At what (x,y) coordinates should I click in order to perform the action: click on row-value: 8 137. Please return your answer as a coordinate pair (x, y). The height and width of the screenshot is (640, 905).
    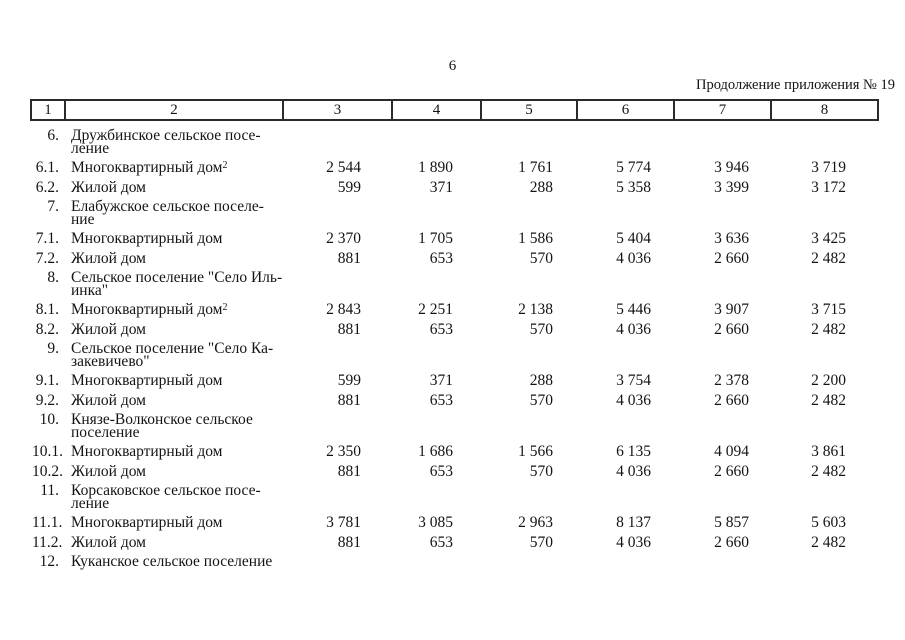
    Looking at the image, I should click on (633, 522).